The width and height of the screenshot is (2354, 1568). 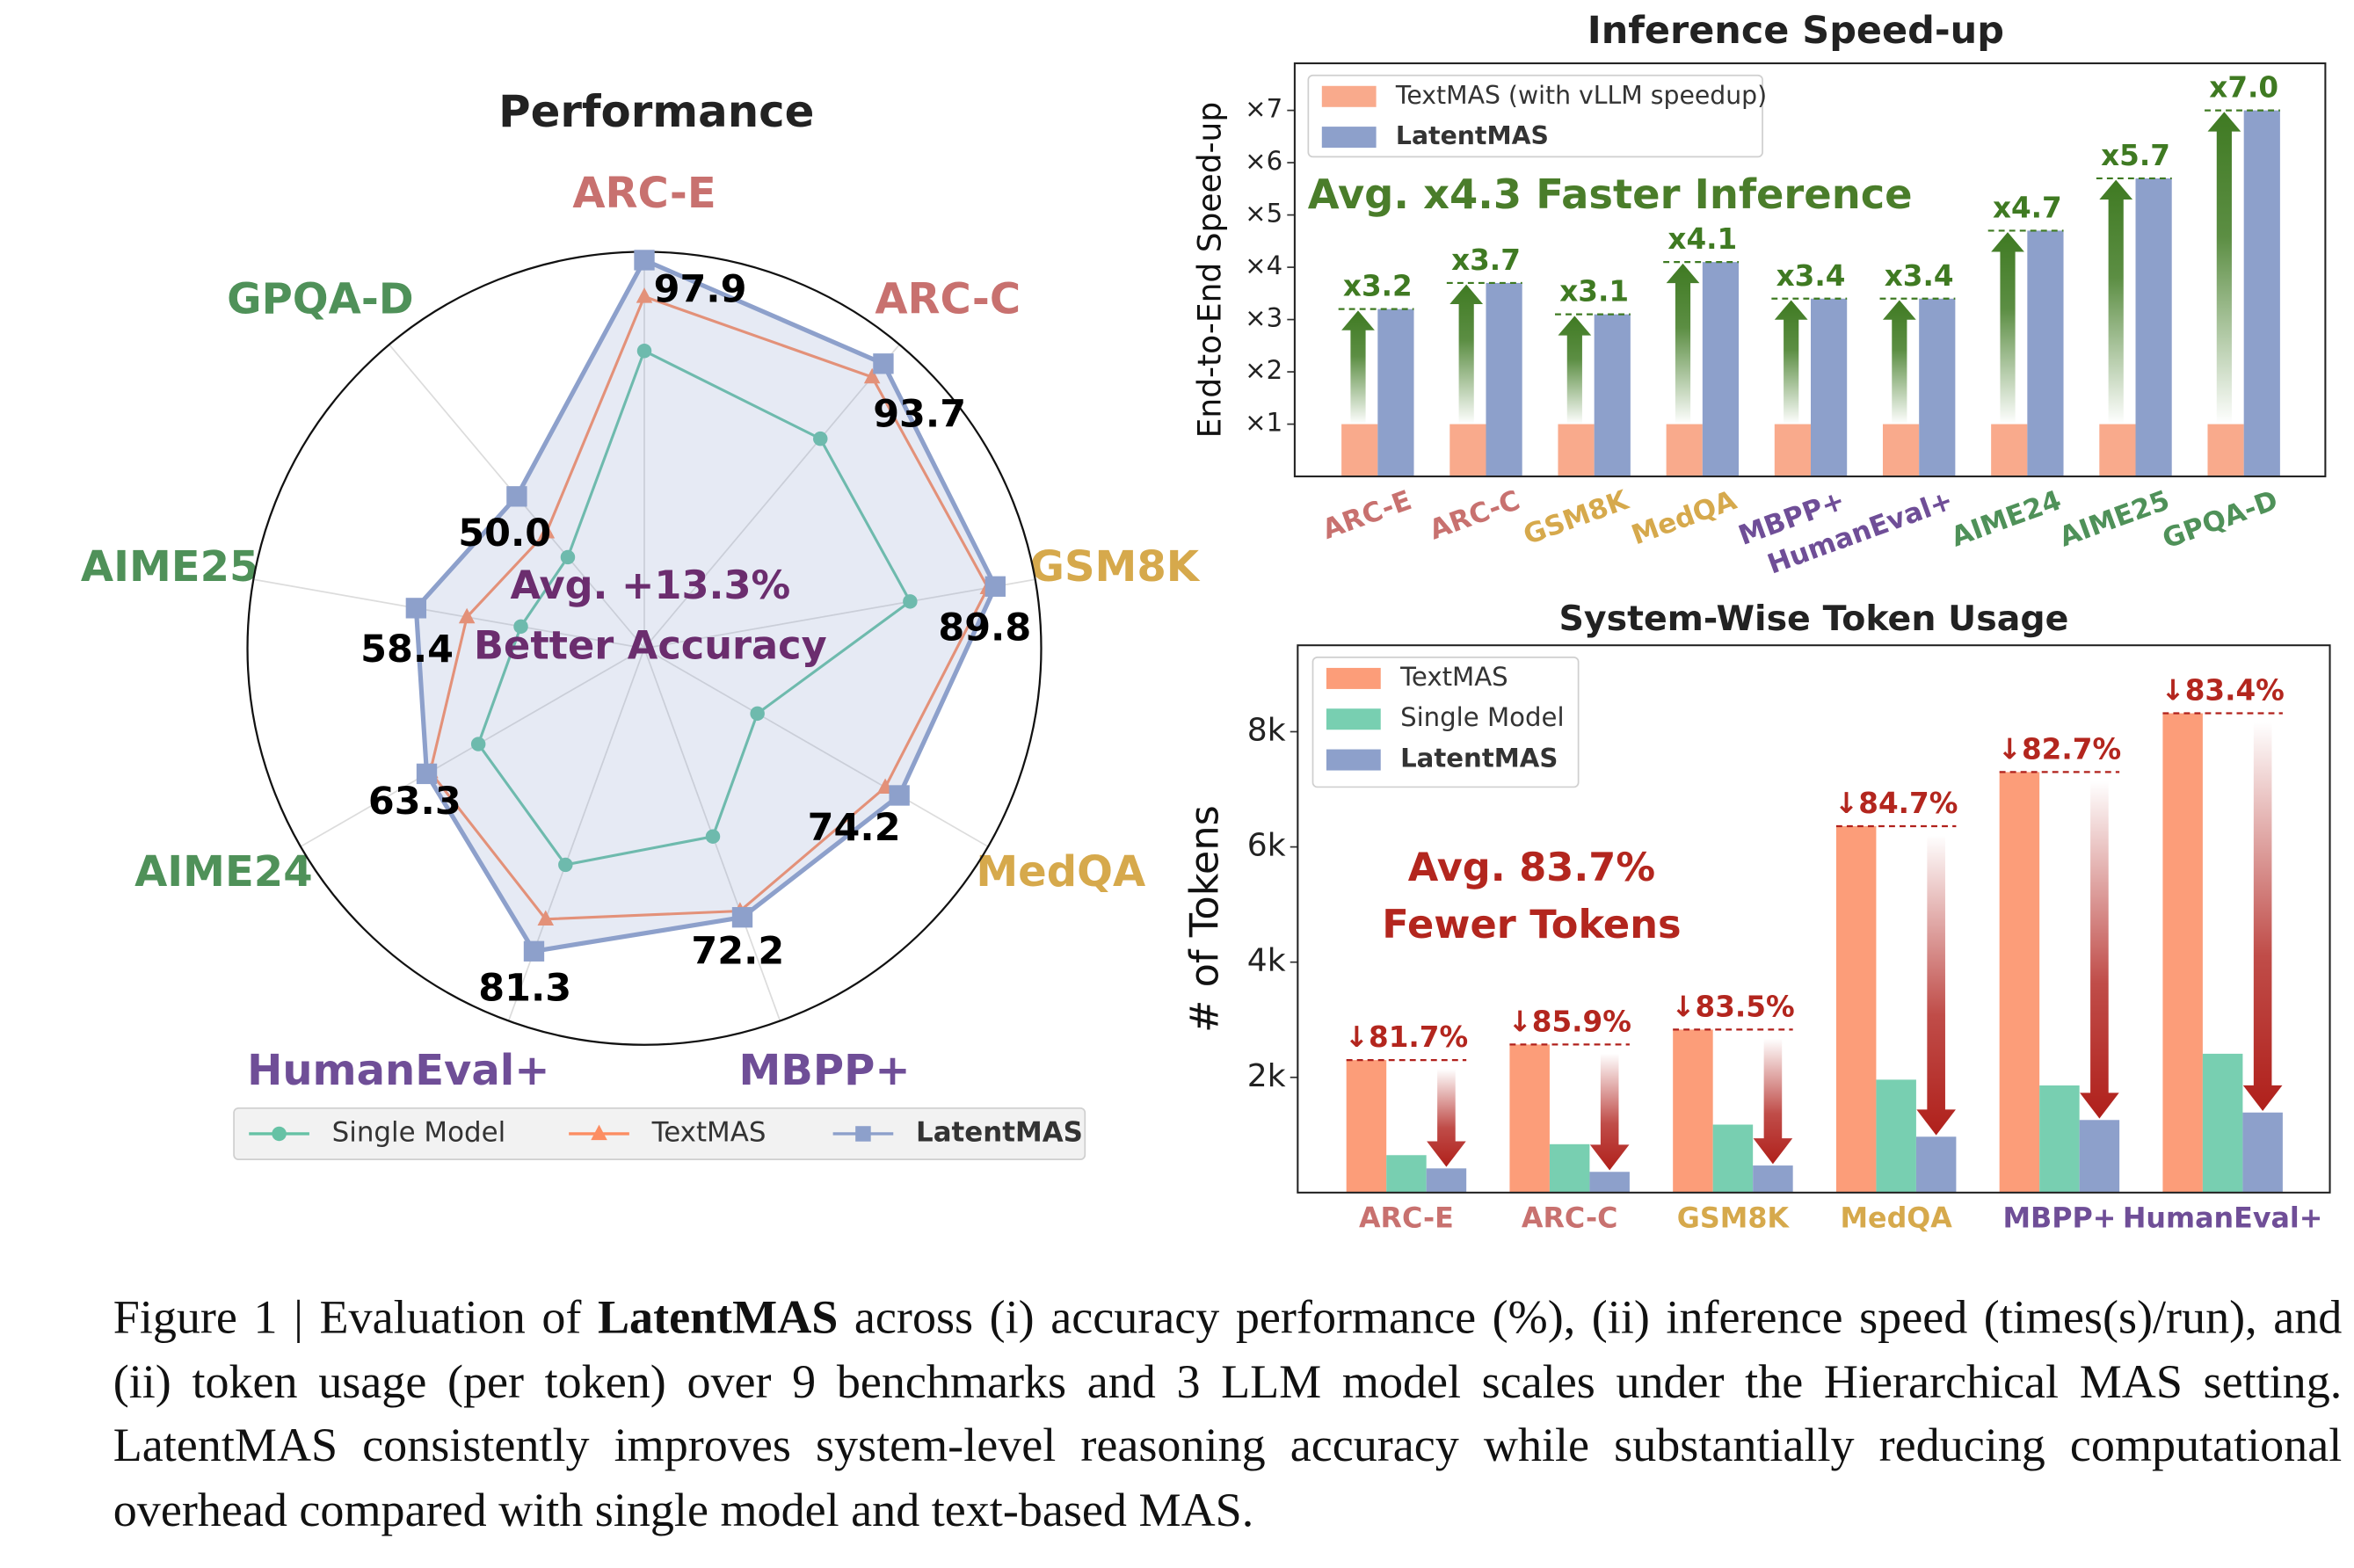 What do you see at coordinates (505, 533) in the screenshot?
I see `data-label: 50.0` at bounding box center [505, 533].